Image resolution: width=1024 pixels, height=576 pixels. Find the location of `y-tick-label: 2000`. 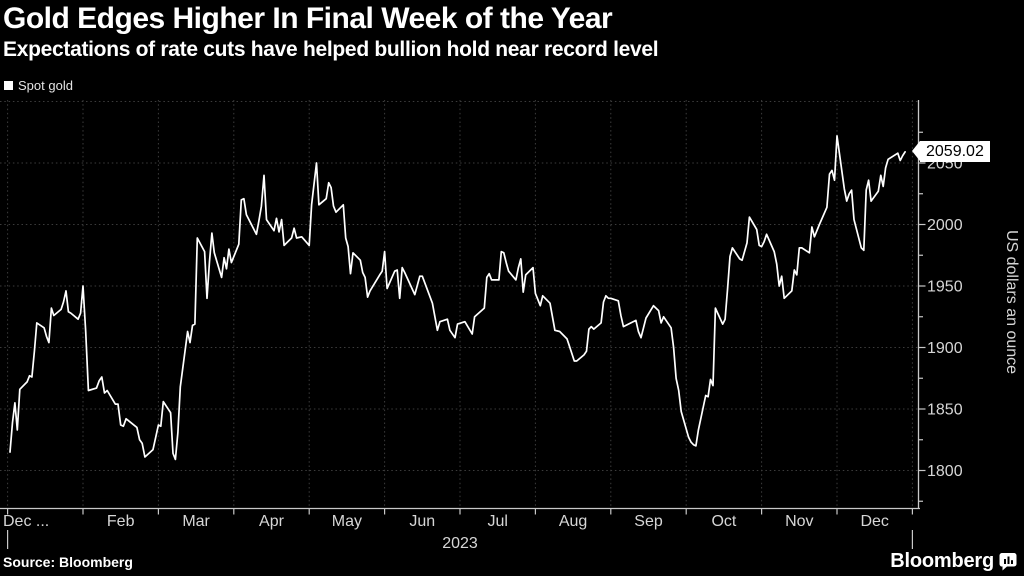

y-tick-label: 2000 is located at coordinates (945, 225).